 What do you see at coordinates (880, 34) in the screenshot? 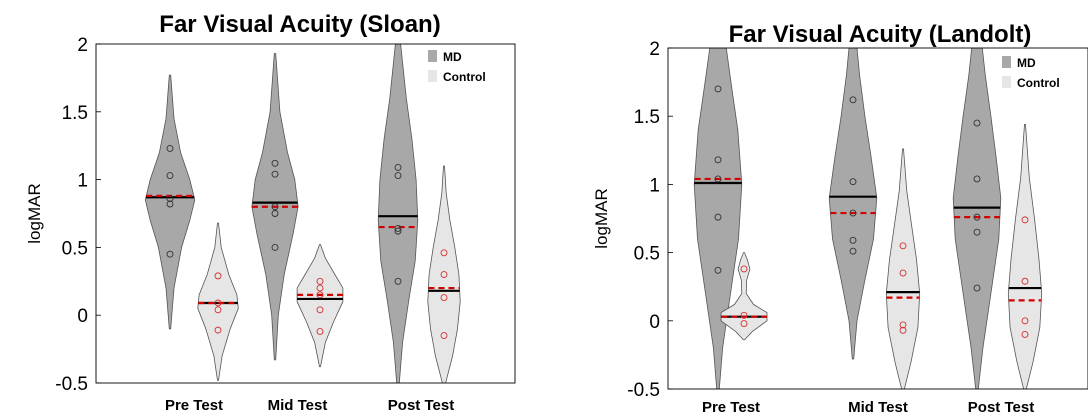
I see `chart-title: Far Visual Acuity (Landolt)` at bounding box center [880, 34].